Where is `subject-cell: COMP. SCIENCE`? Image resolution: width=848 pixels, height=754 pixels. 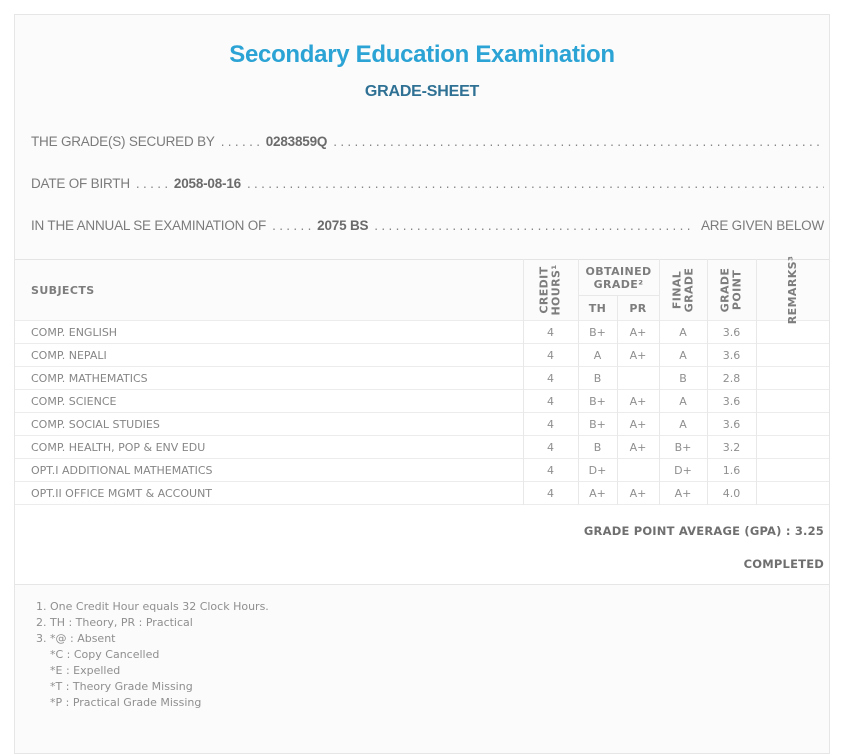
subject-cell: COMP. SCIENCE is located at coordinates (74, 401).